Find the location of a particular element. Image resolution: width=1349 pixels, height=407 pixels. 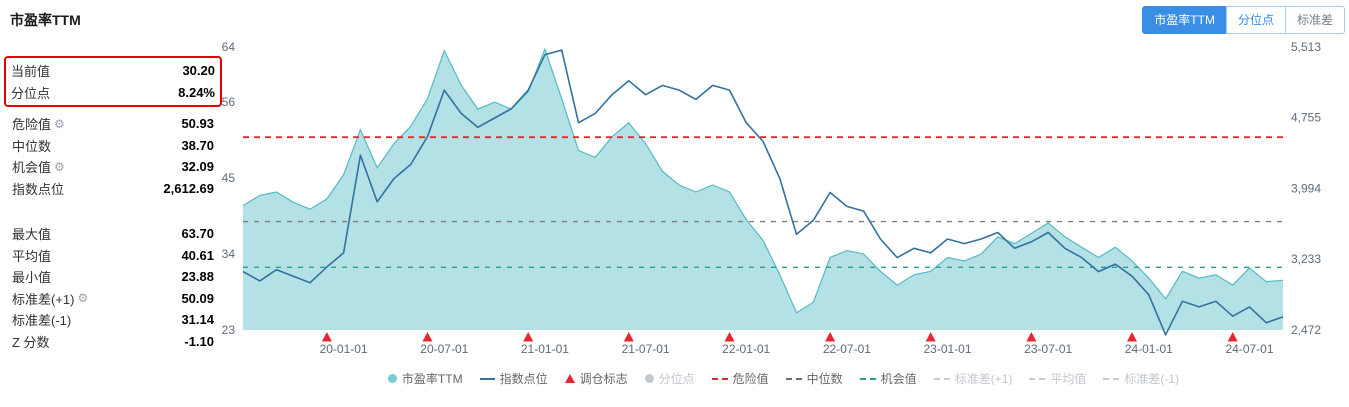

stat-label: 指数点位 is located at coordinates (38, 189).